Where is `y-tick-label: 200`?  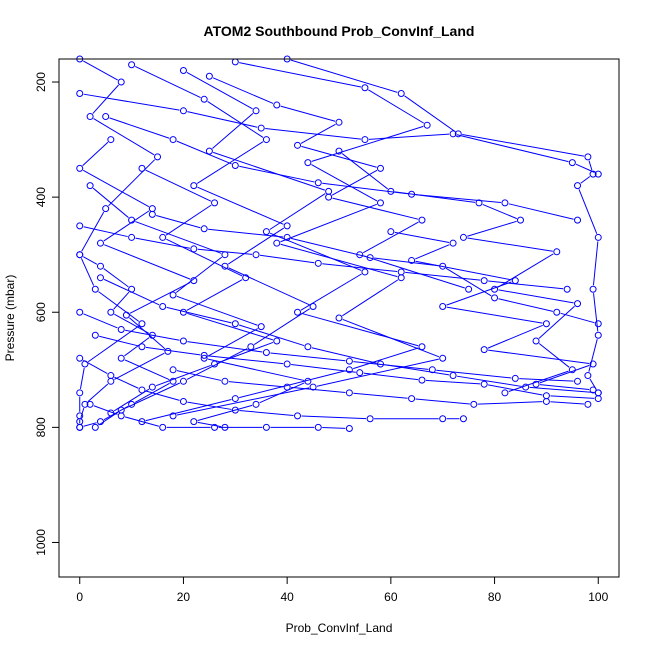 y-tick-label: 200 is located at coordinates (41, 82).